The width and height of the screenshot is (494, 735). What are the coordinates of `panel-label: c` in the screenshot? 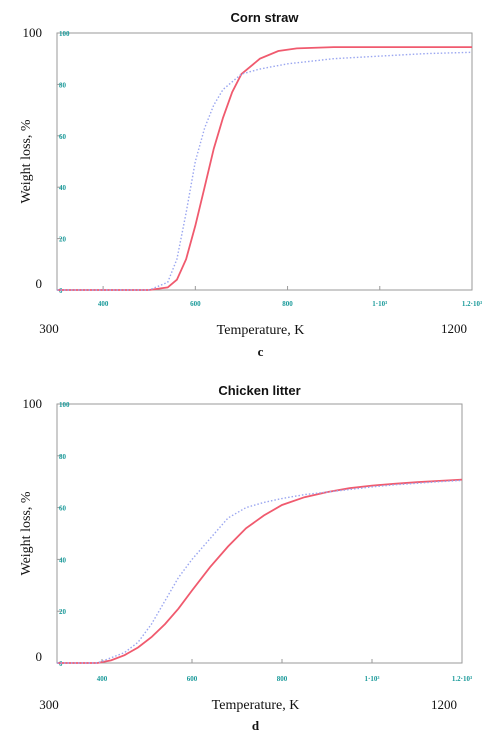 It's located at (261, 351).